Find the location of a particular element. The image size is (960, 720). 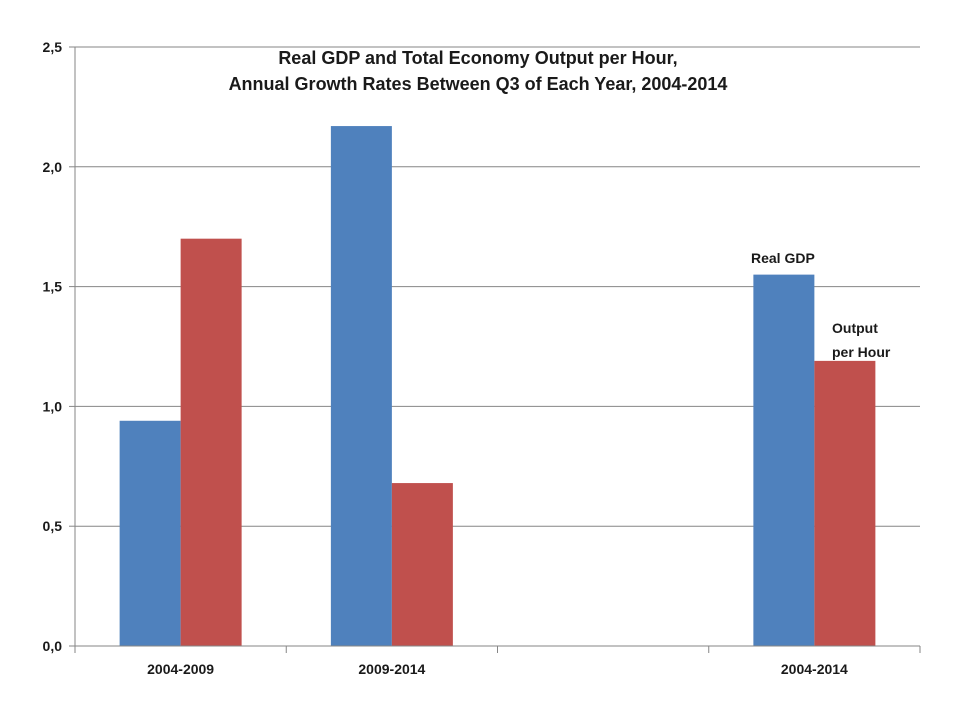

y-tick-label: 0,0 is located at coordinates (53, 646).